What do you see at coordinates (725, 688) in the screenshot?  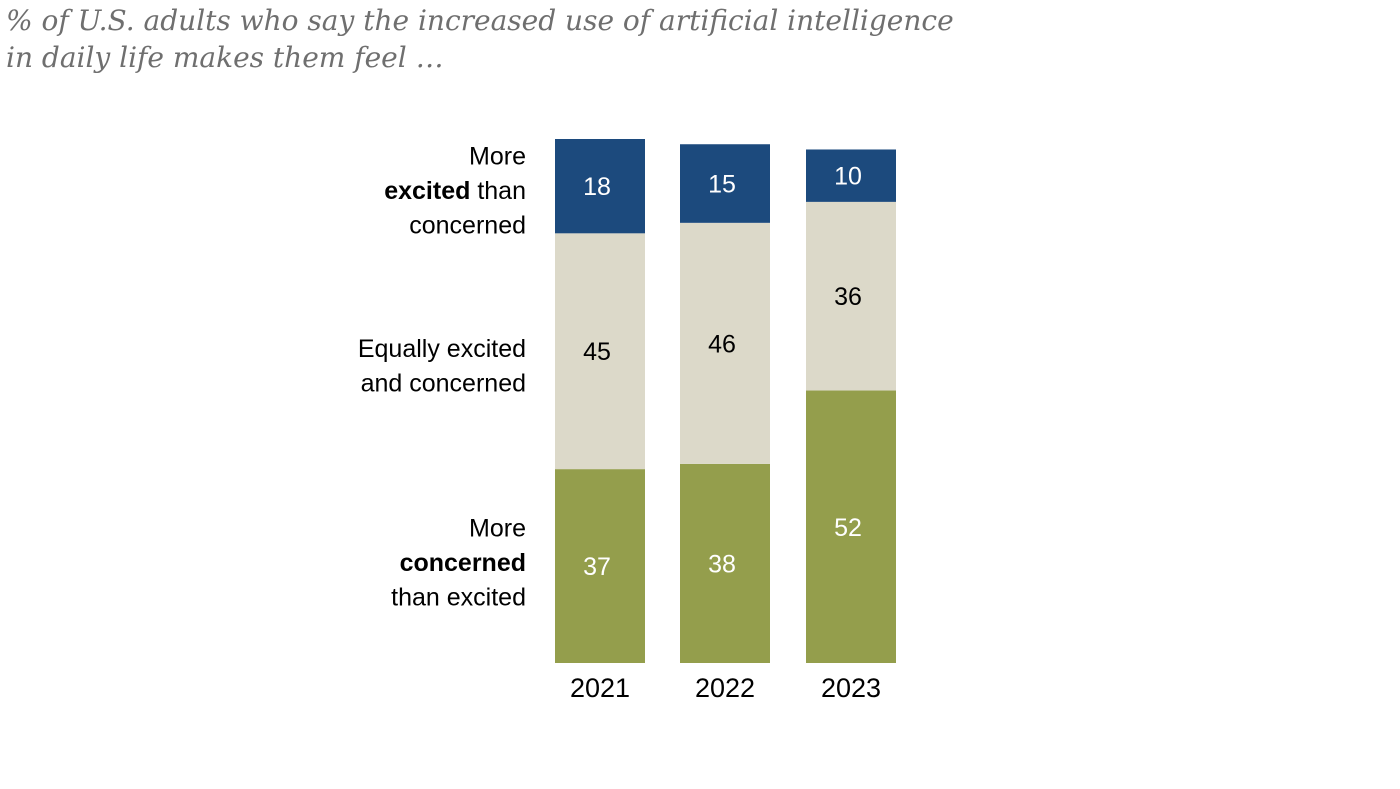 I see `x-tick-2022: 2022` at bounding box center [725, 688].